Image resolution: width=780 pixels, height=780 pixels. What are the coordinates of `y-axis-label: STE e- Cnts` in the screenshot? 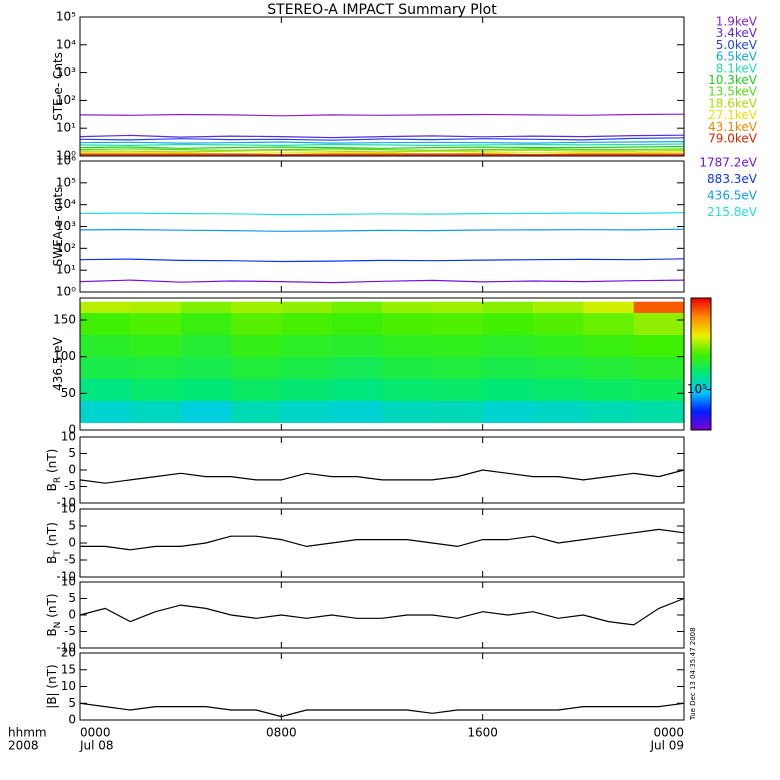 It's located at (58, 86).